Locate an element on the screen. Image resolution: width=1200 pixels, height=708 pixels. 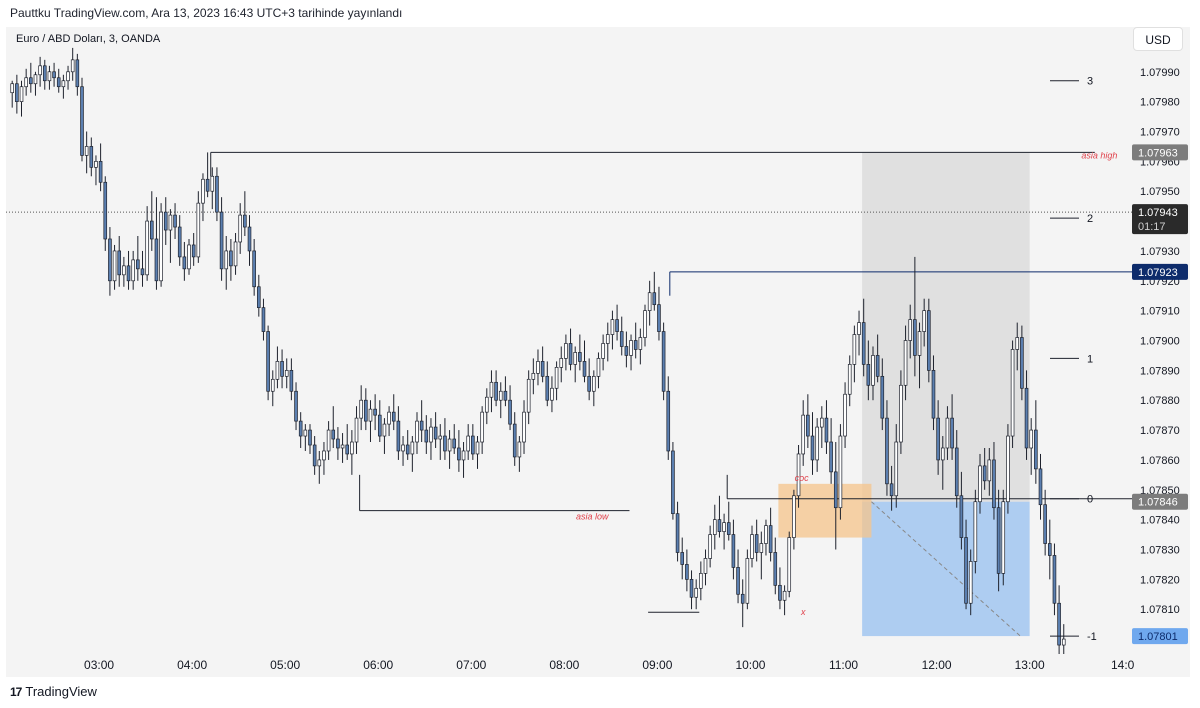
x-tick-label: 11:00 is located at coordinates (843, 665).